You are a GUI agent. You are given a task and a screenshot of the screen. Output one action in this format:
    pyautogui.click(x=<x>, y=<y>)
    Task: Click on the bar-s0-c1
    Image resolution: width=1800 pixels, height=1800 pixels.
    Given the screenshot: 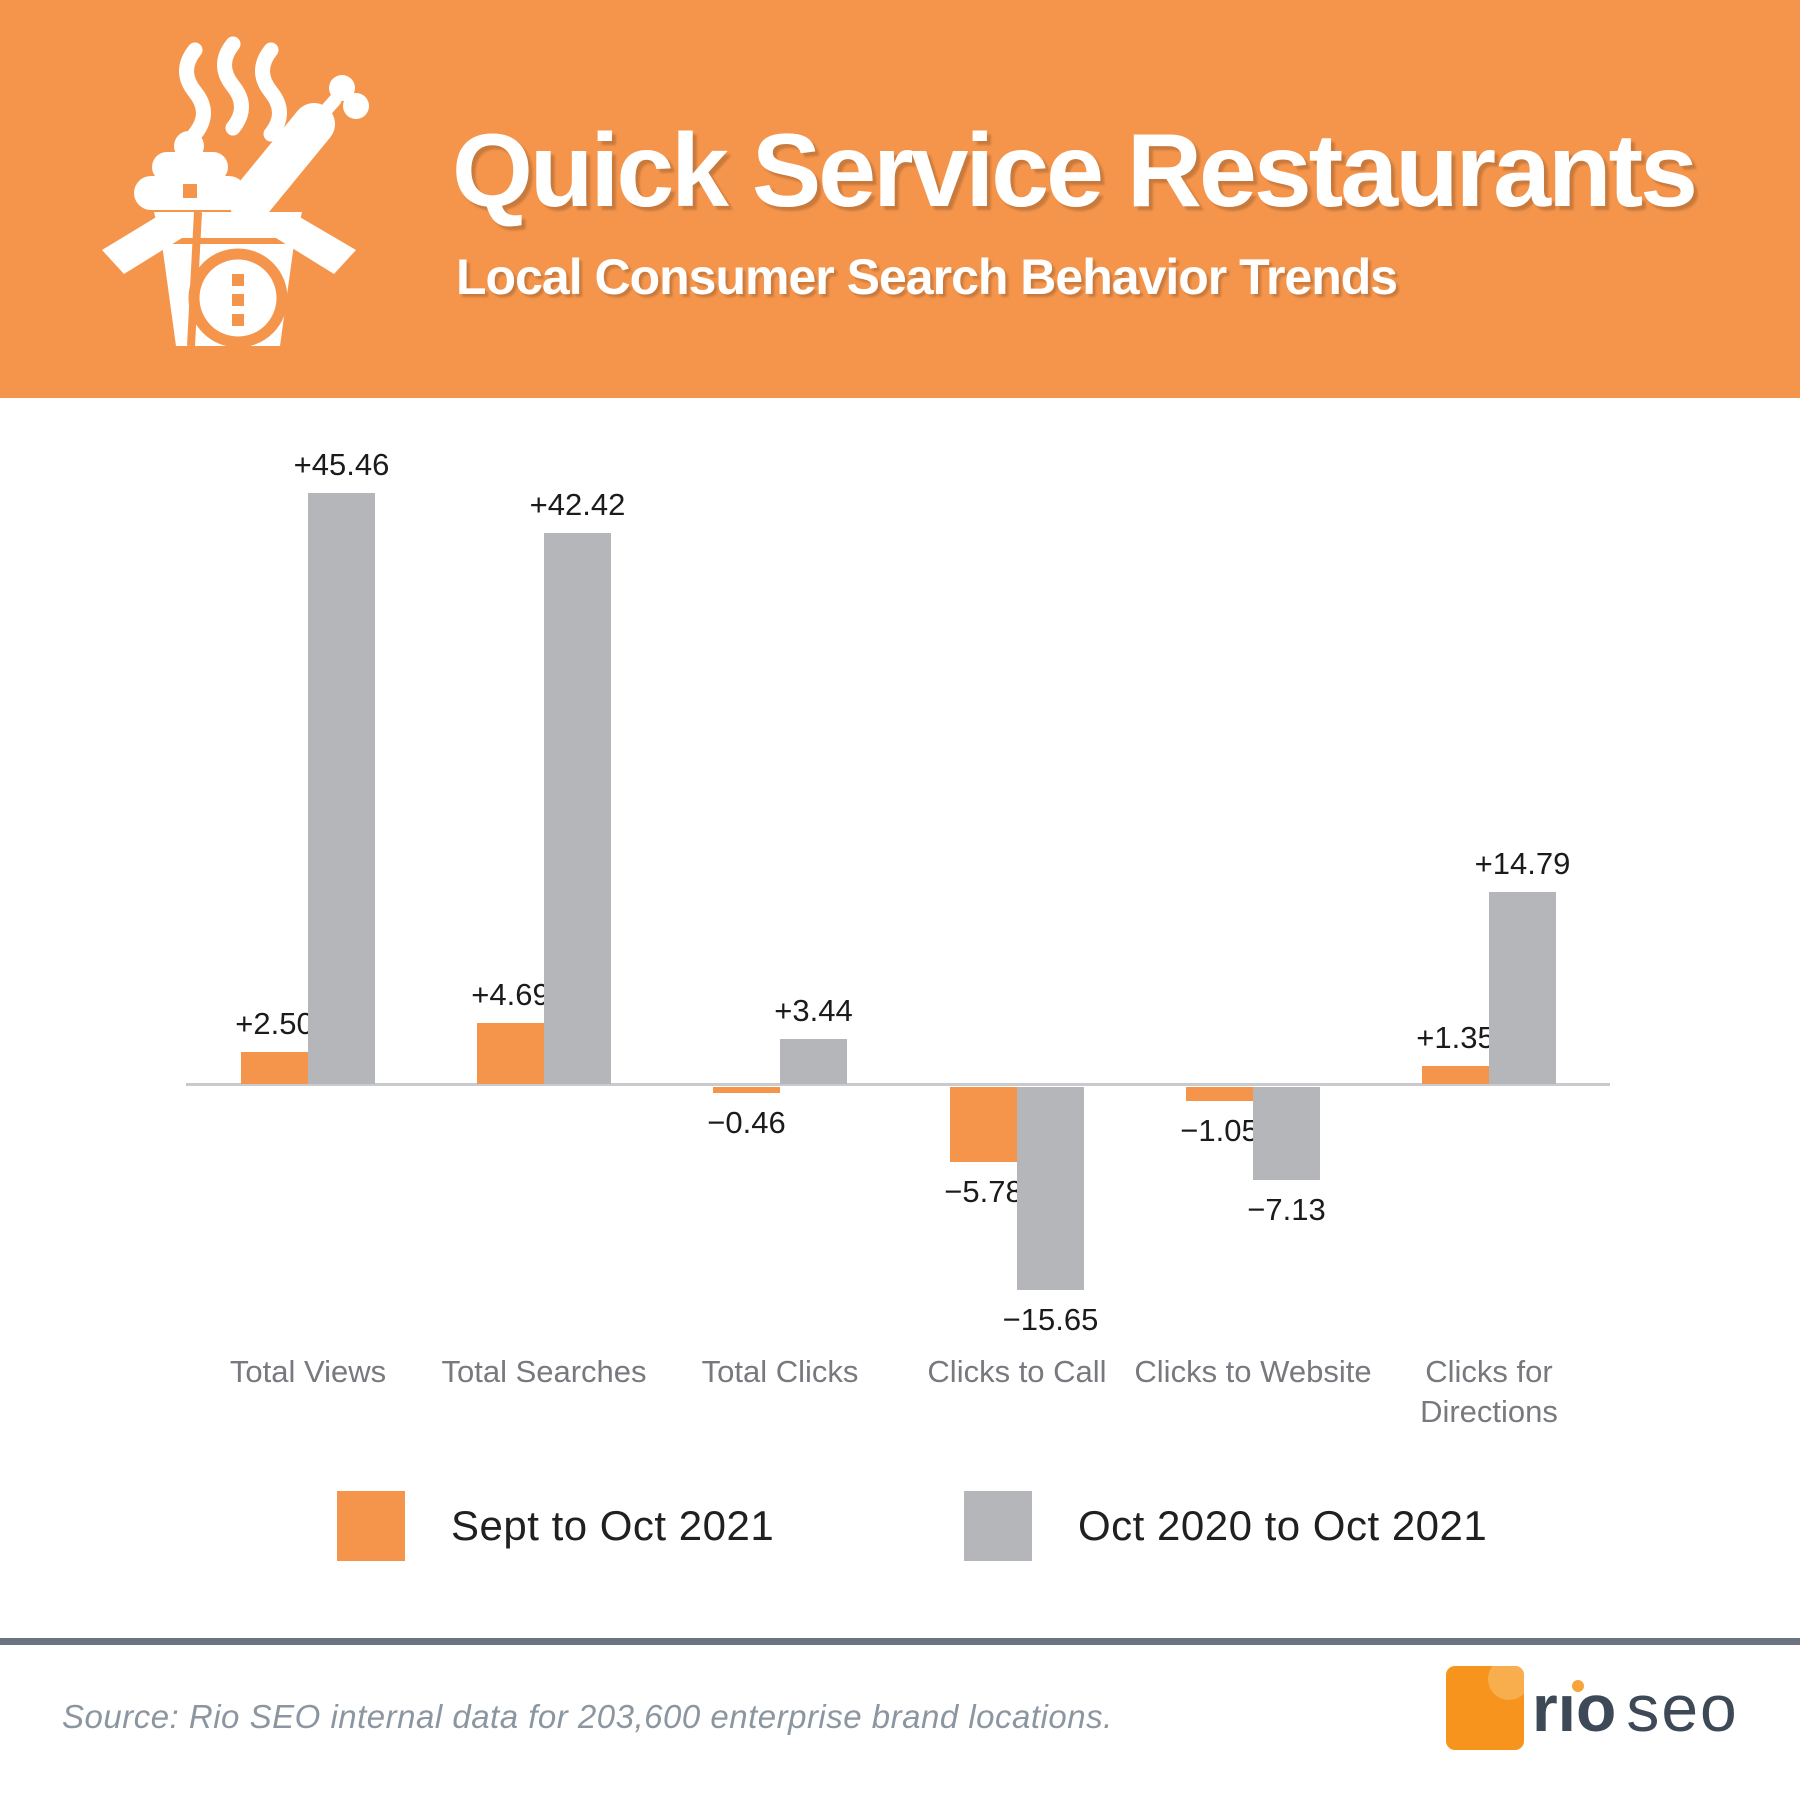 What is the action you would take?
    pyautogui.click(x=510, y=1053)
    